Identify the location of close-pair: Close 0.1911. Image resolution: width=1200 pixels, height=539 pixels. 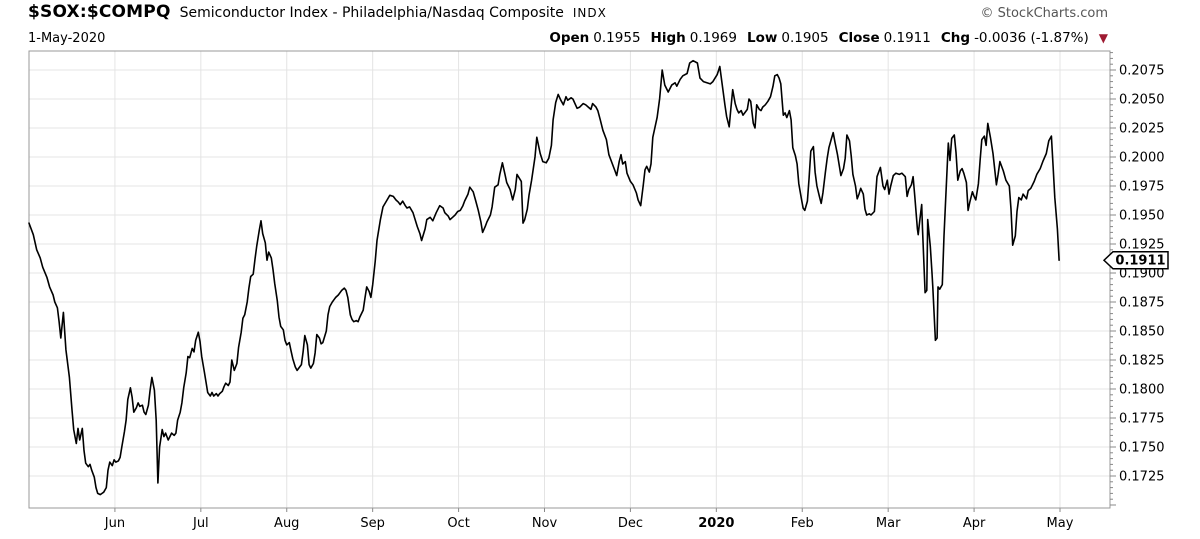
(885, 38).